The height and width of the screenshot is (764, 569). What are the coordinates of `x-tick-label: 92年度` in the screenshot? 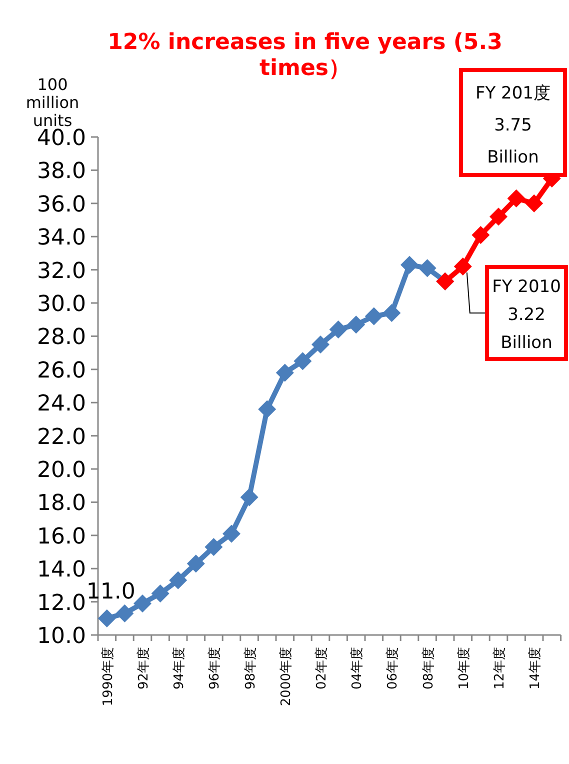 It's located at (144, 668).